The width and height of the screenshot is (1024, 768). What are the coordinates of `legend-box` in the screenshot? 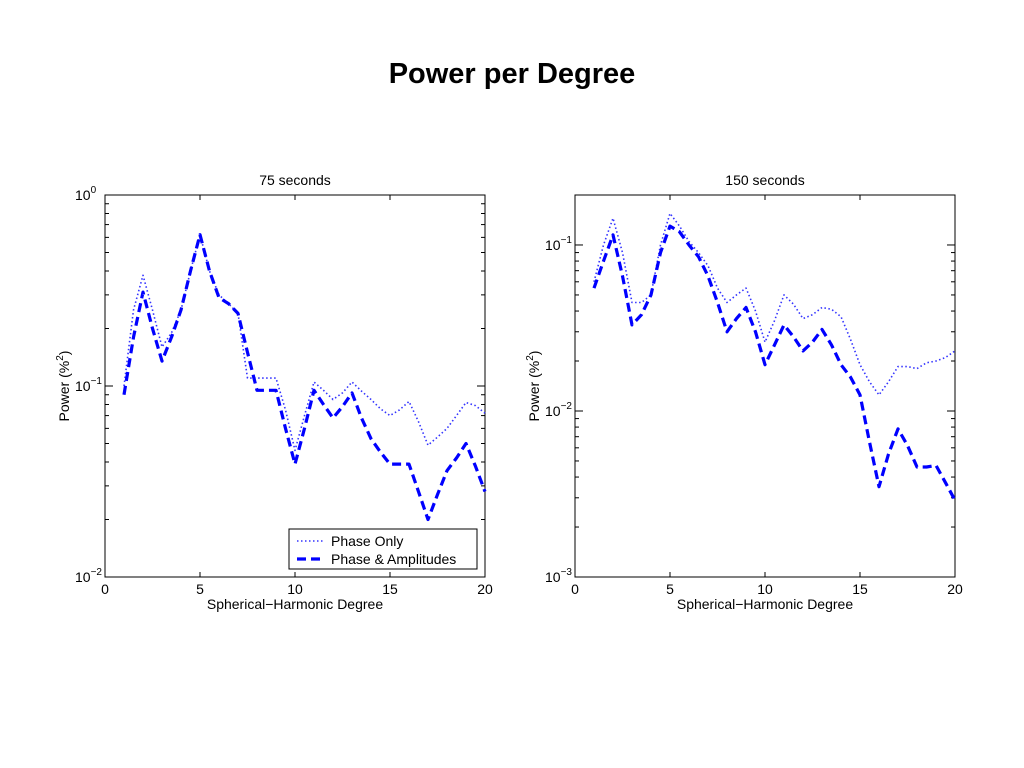 It's located at (383, 549).